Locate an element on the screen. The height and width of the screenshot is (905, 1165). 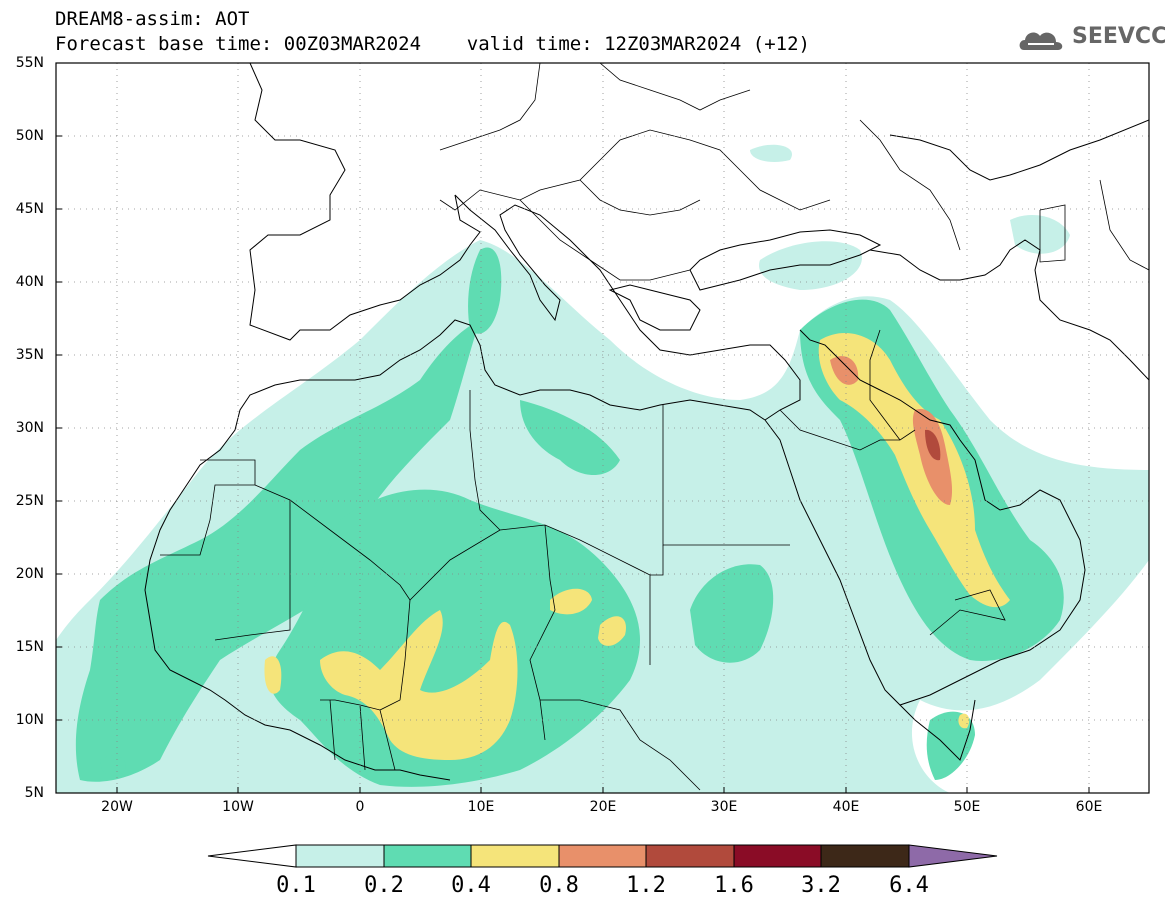
lat-label: 30N is located at coordinates (29, 428).